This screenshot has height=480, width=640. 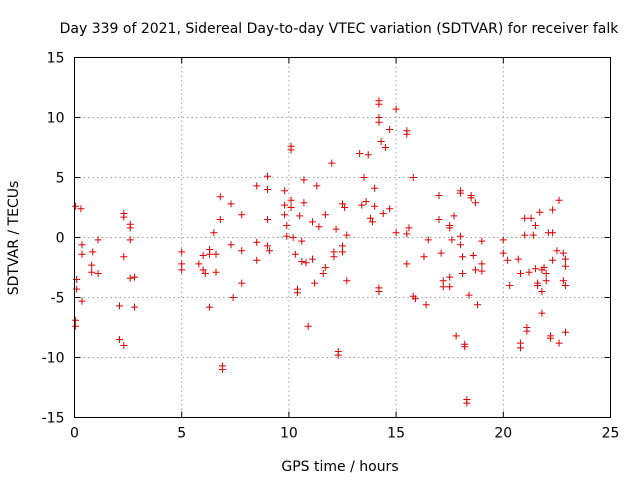 I want to click on x-tick-labels: 0 5 10 15 20 25, so click(x=344, y=434).